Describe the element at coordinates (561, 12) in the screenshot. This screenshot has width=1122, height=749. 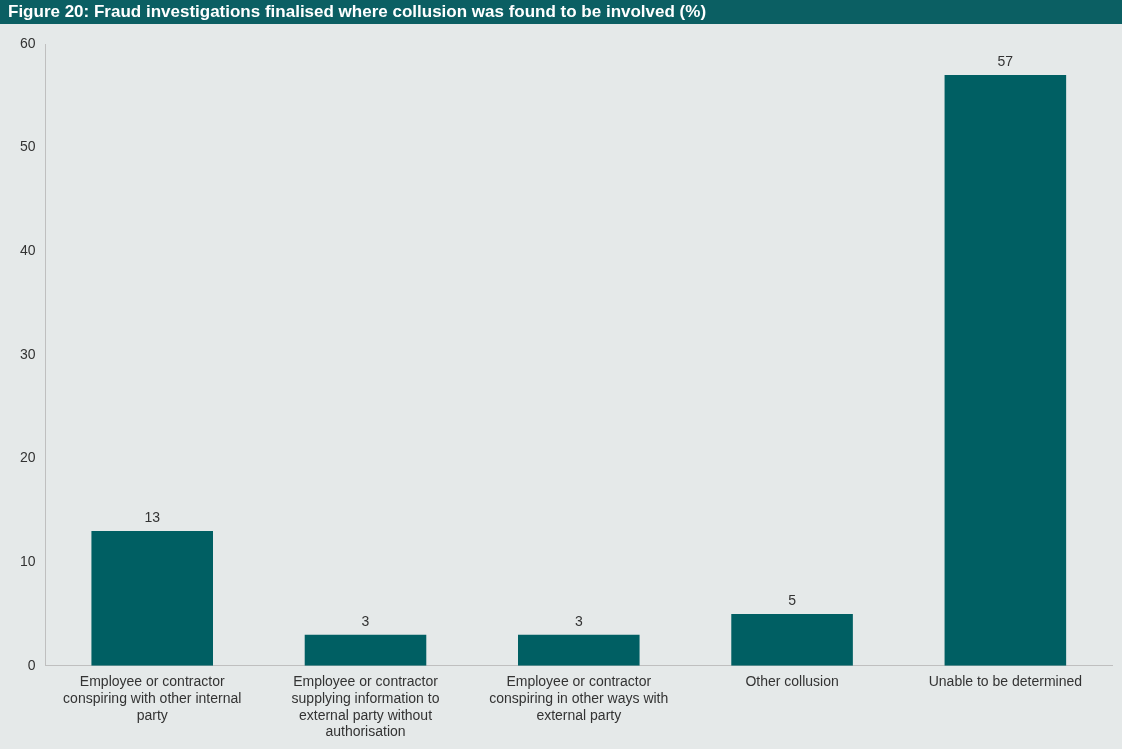
I see `chart-title: Figure 20: Fraud investigations finalised where collusion was found to be involved (%)` at that location.